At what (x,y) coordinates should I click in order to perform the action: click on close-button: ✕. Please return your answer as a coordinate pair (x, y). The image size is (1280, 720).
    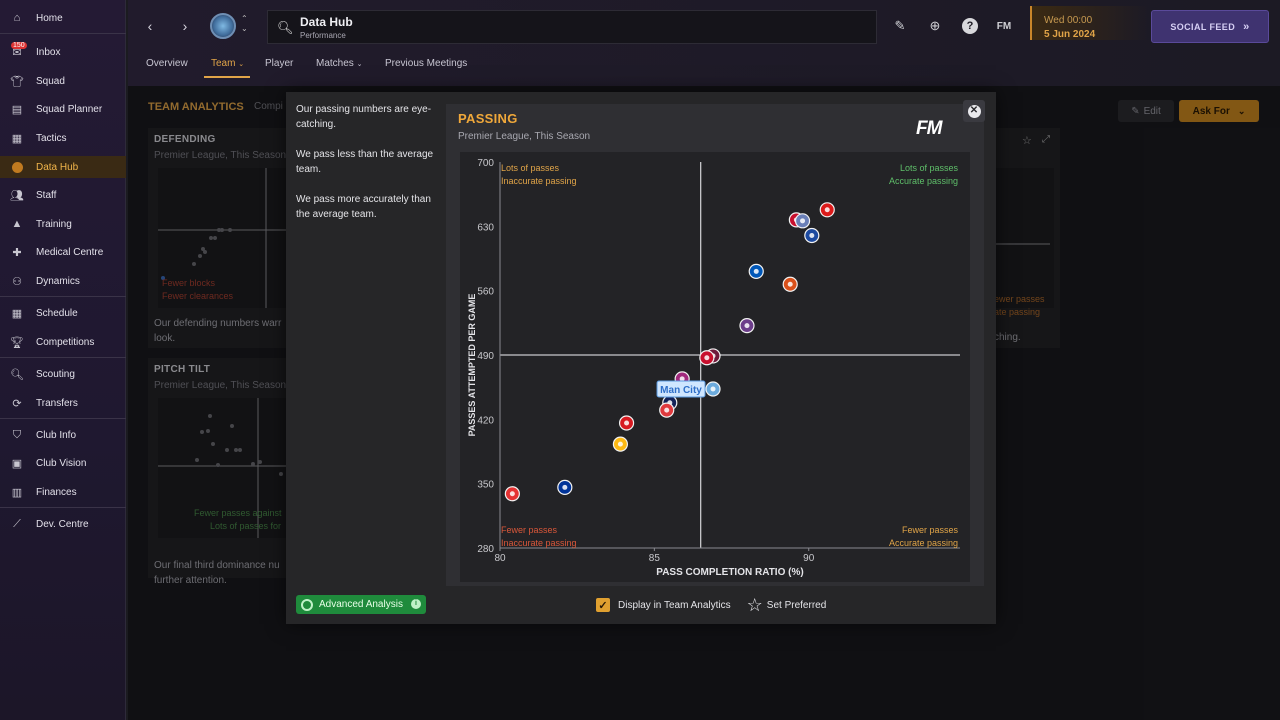
    Looking at the image, I should click on (974, 111).